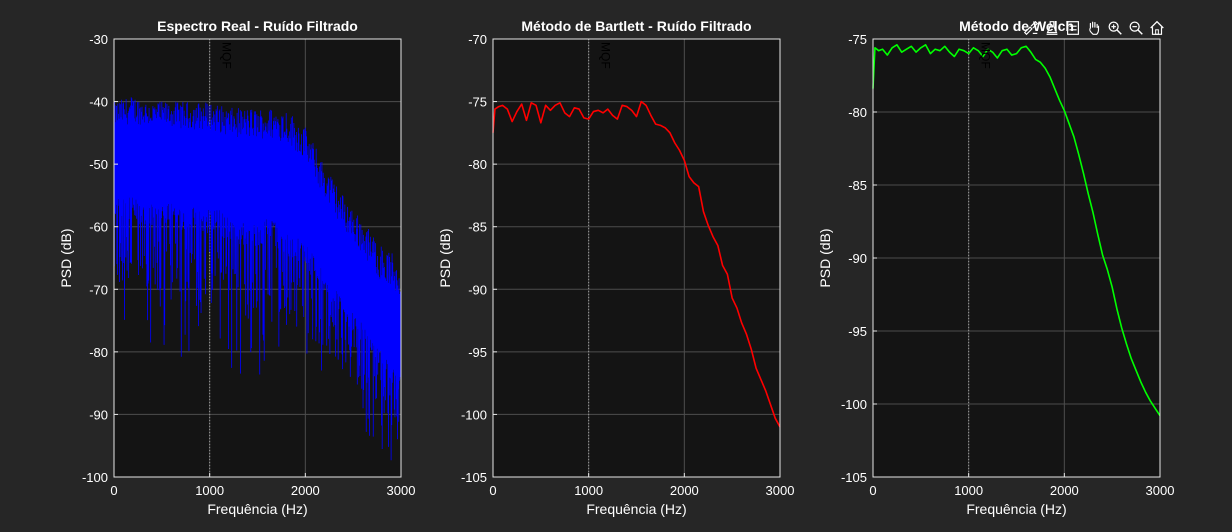  What do you see at coordinates (1052, 28) in the screenshot?
I see `datatip-icon` at bounding box center [1052, 28].